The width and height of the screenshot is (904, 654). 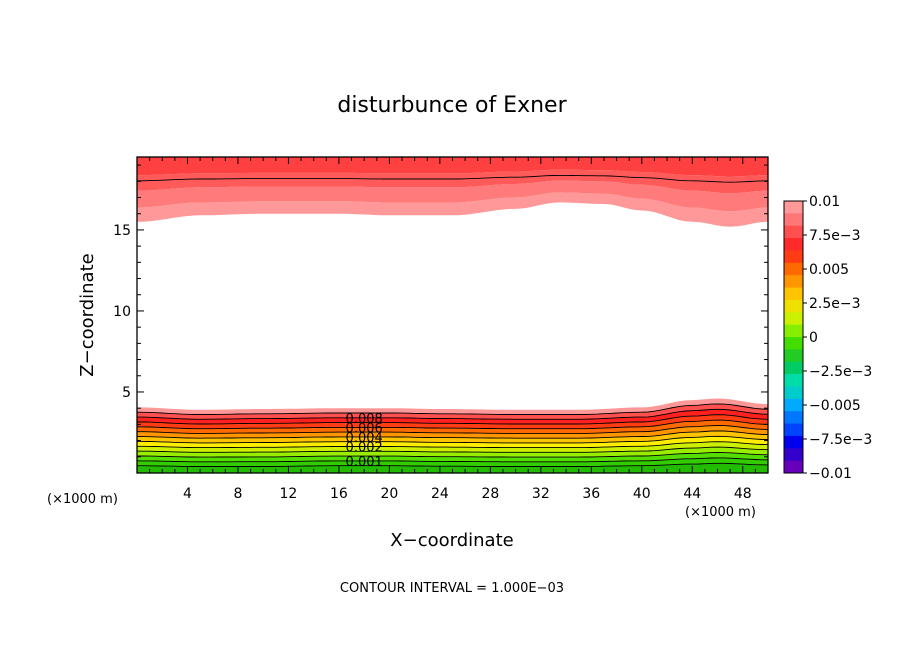 I want to click on colorbar-label: −0.01, so click(x=830, y=474).